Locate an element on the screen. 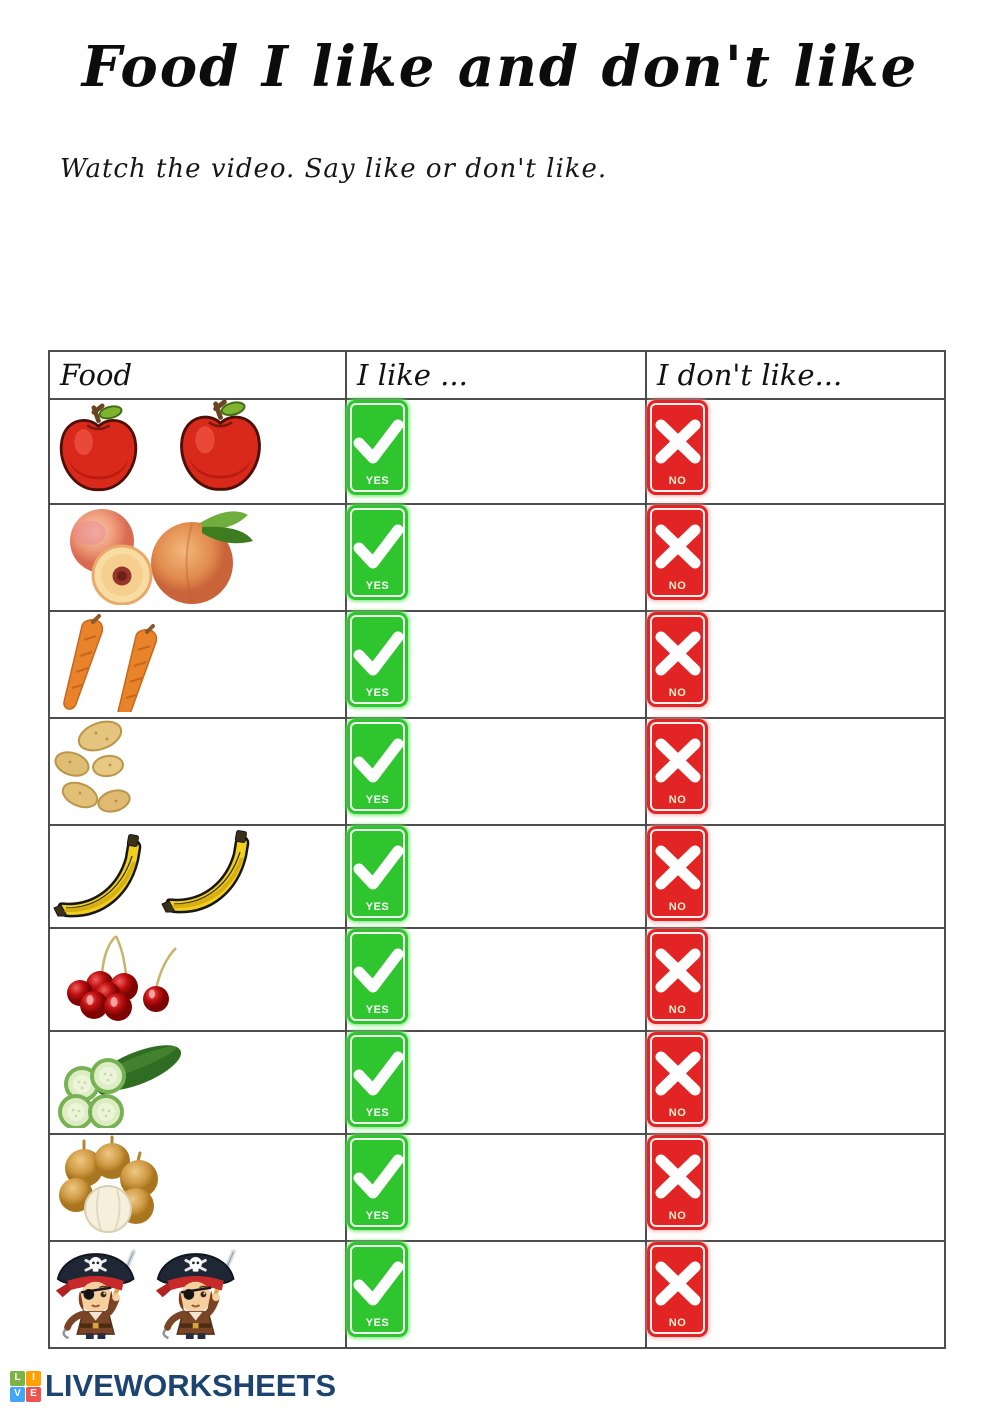  no-button-apples: NO is located at coordinates (677, 447).